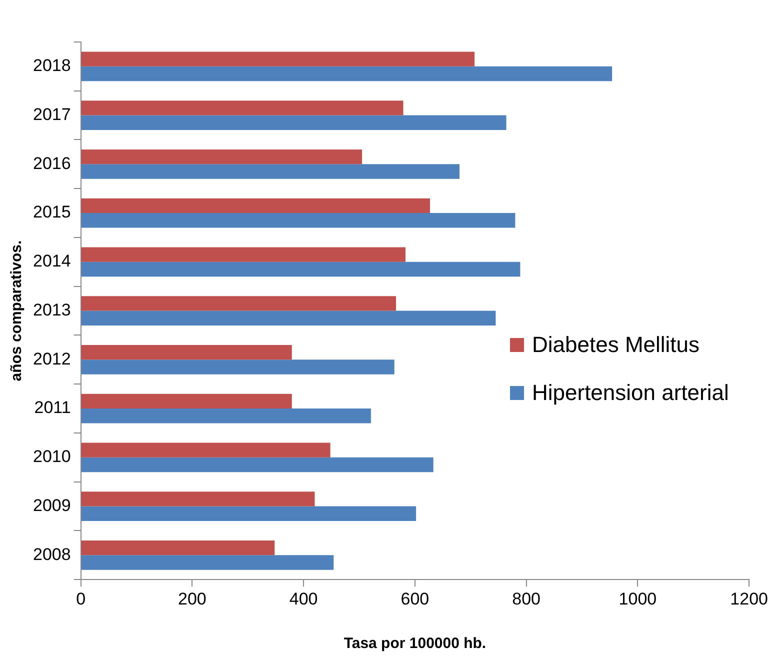 The width and height of the screenshot is (771, 665). Describe the element at coordinates (415, 643) in the screenshot. I see `x-axis-title: Tasa por 100000 hb.` at that location.